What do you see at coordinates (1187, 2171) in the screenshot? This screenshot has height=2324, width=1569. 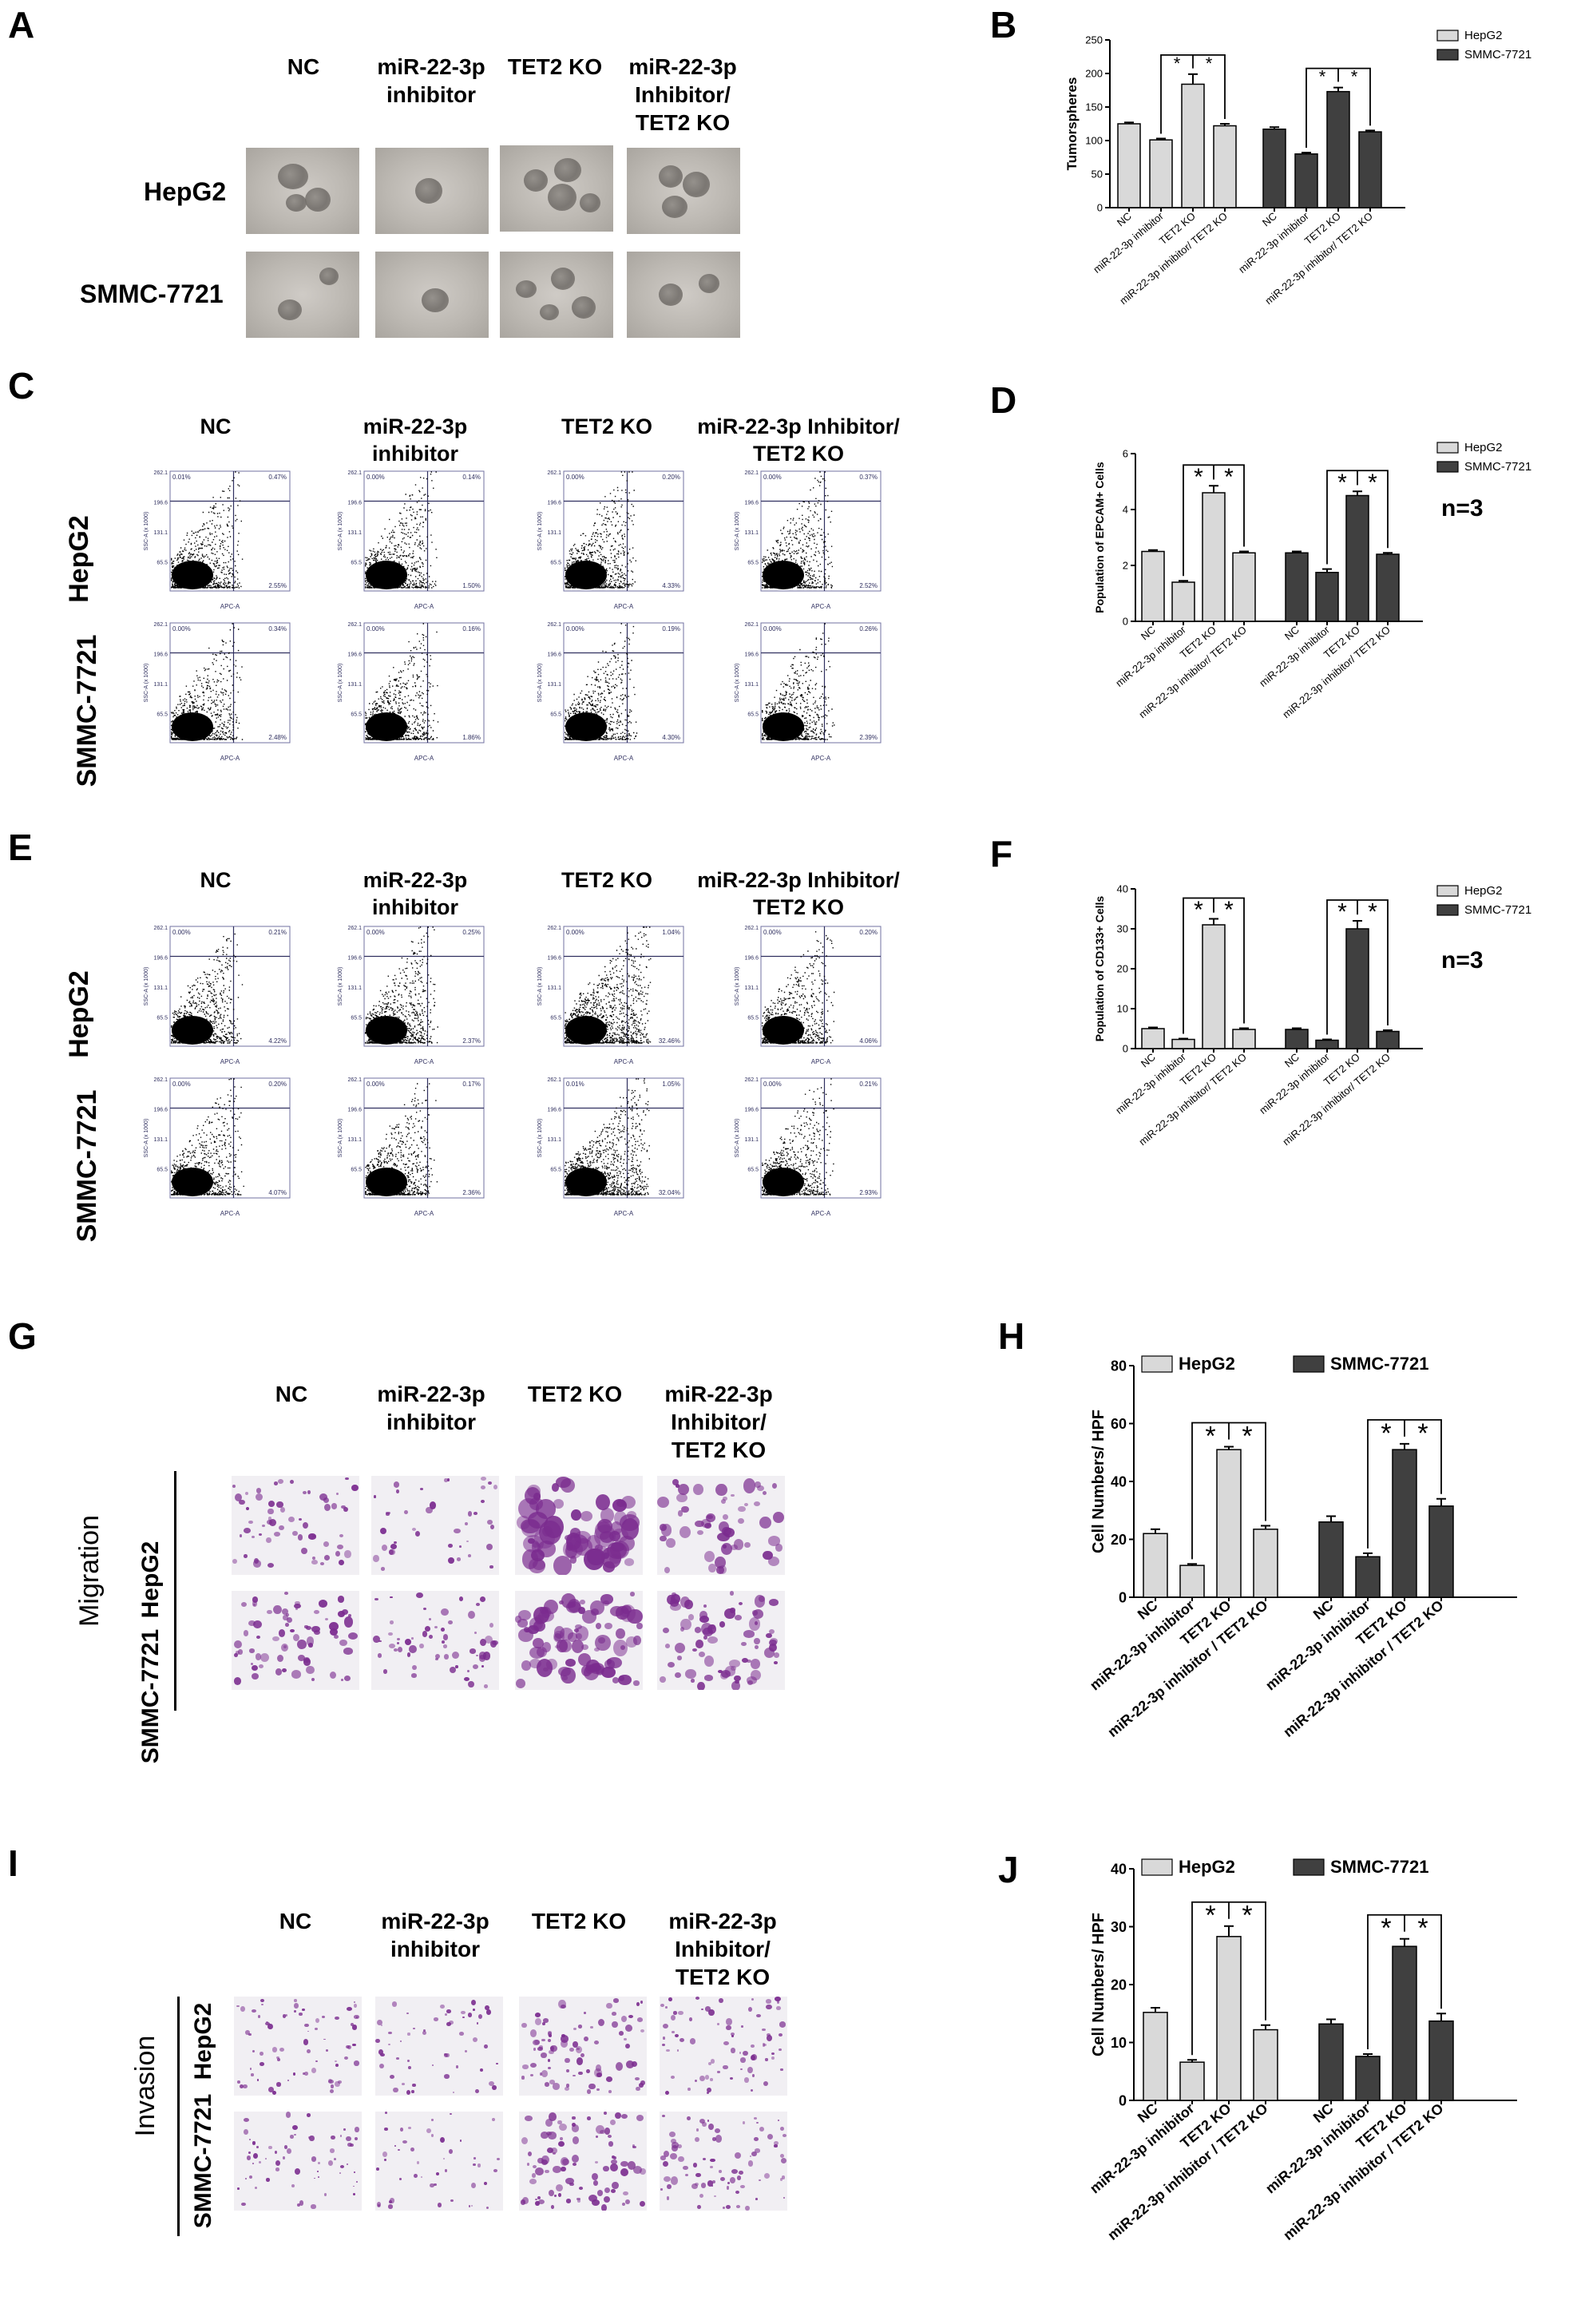 I see `x-category-label: miR-22-3p inhibitor / TET2 KO` at bounding box center [1187, 2171].